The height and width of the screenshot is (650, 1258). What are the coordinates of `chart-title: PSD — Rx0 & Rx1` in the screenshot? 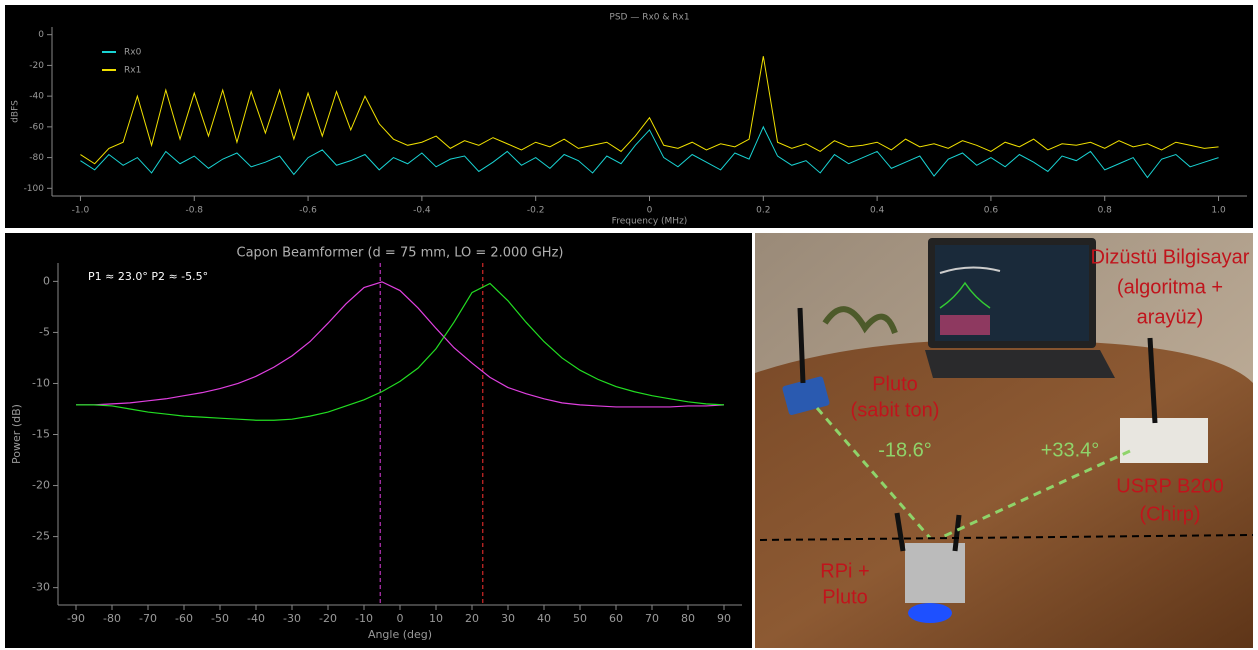 It's located at (649, 18).